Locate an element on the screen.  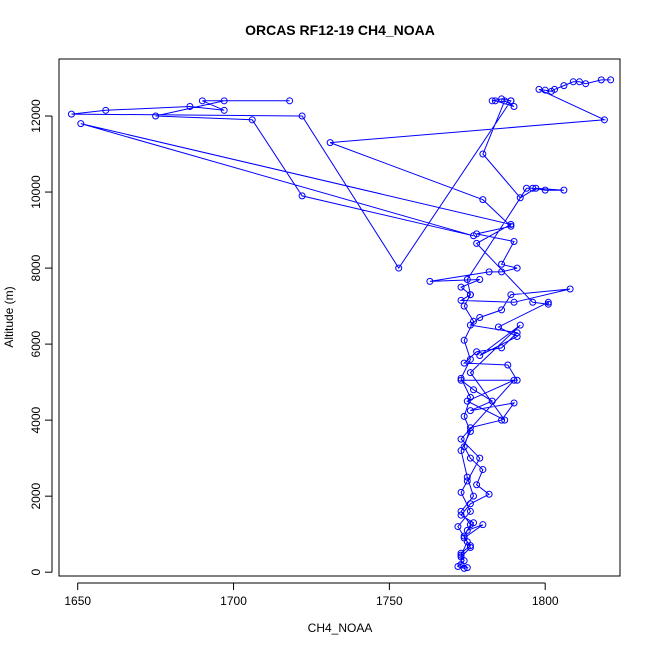
y-tick-label: 2000 is located at coordinates (36, 495).